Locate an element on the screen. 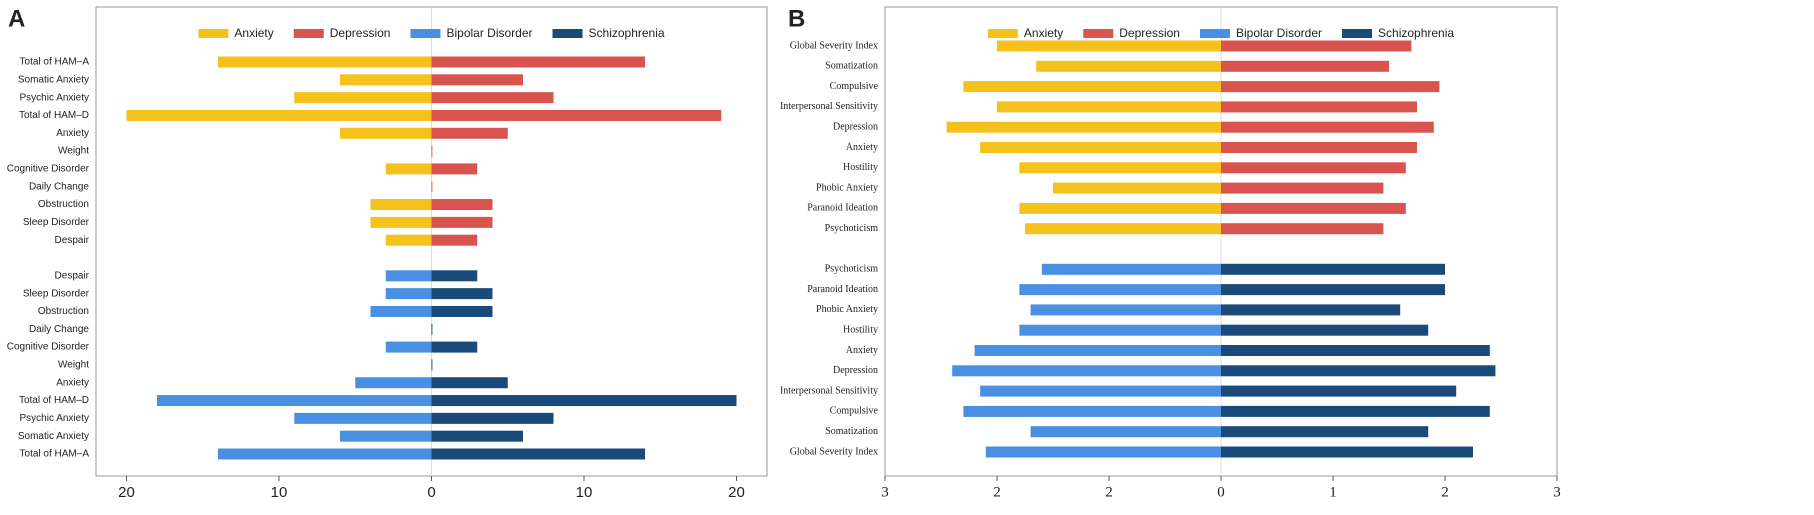 Image resolution: width=1814 pixels, height=515 pixels. x-tick-label: 10 is located at coordinates (279, 492).